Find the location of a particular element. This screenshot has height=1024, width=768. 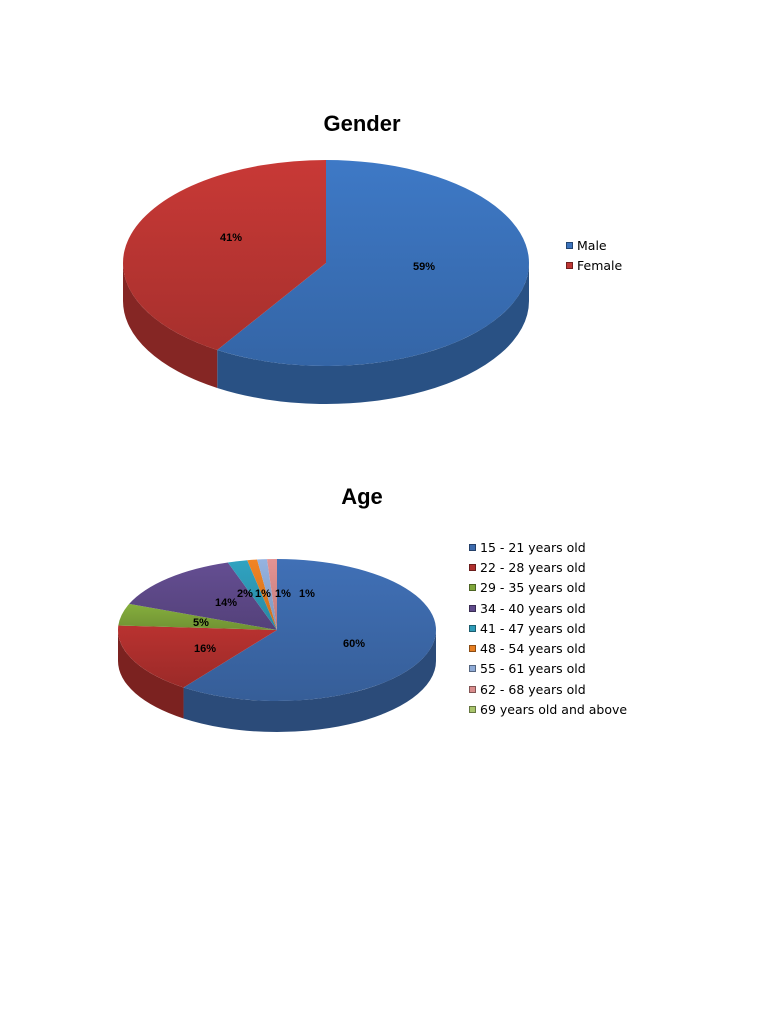

slice-label-29-35-years-old: 5% is located at coordinates (201, 623).